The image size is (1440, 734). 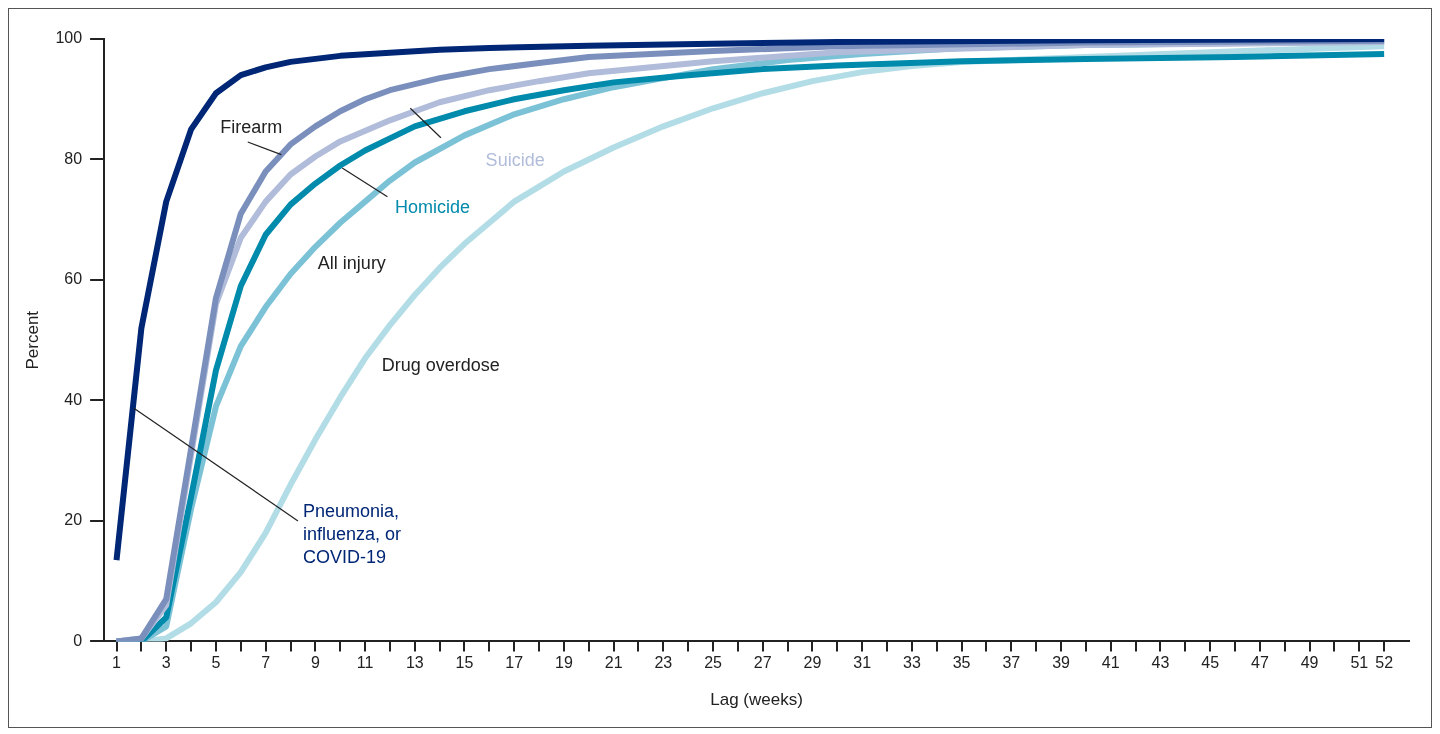 I want to click on text: Homicide, so click(x=432, y=207).